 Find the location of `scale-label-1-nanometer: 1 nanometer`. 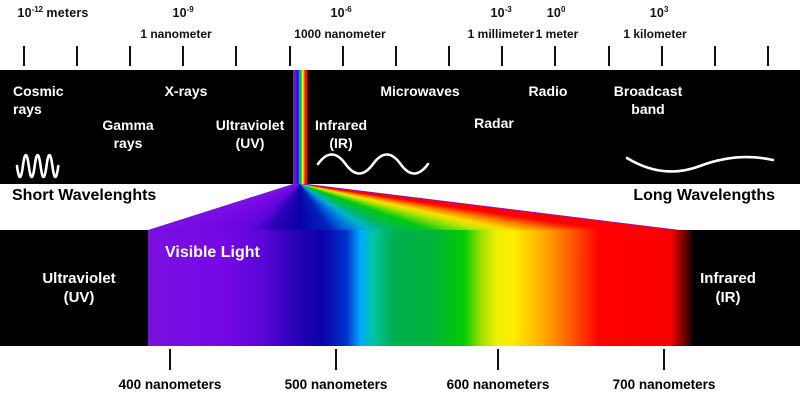

scale-label-1-nanometer: 1 nanometer is located at coordinates (176, 34).